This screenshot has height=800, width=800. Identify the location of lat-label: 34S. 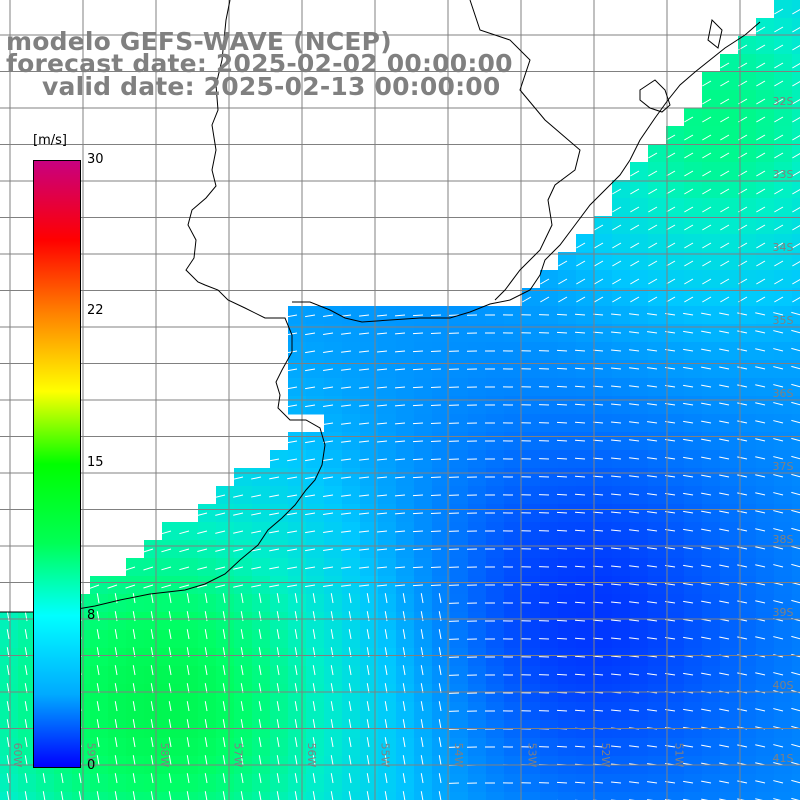
(783, 247).